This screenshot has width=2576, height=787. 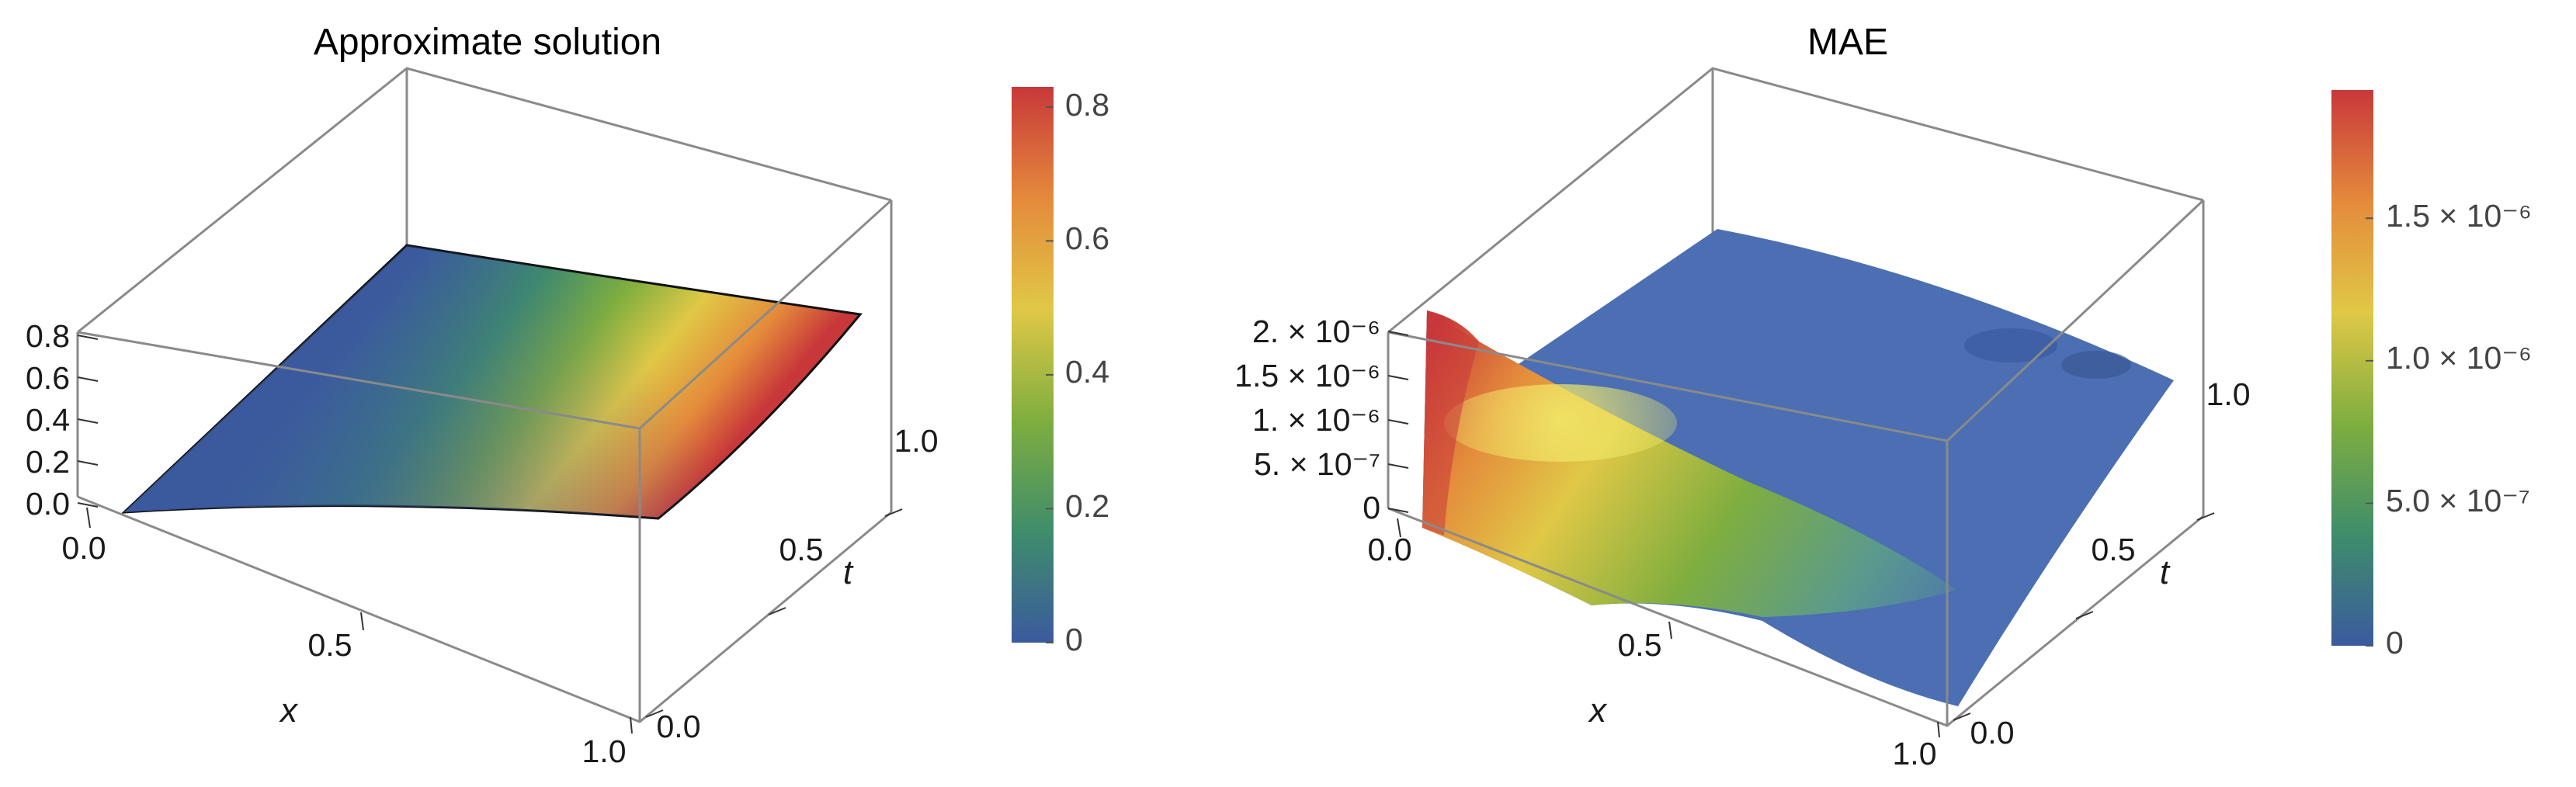 What do you see at coordinates (1450, 423) in the screenshot?
I see `mae-surface-wall` at bounding box center [1450, 423].